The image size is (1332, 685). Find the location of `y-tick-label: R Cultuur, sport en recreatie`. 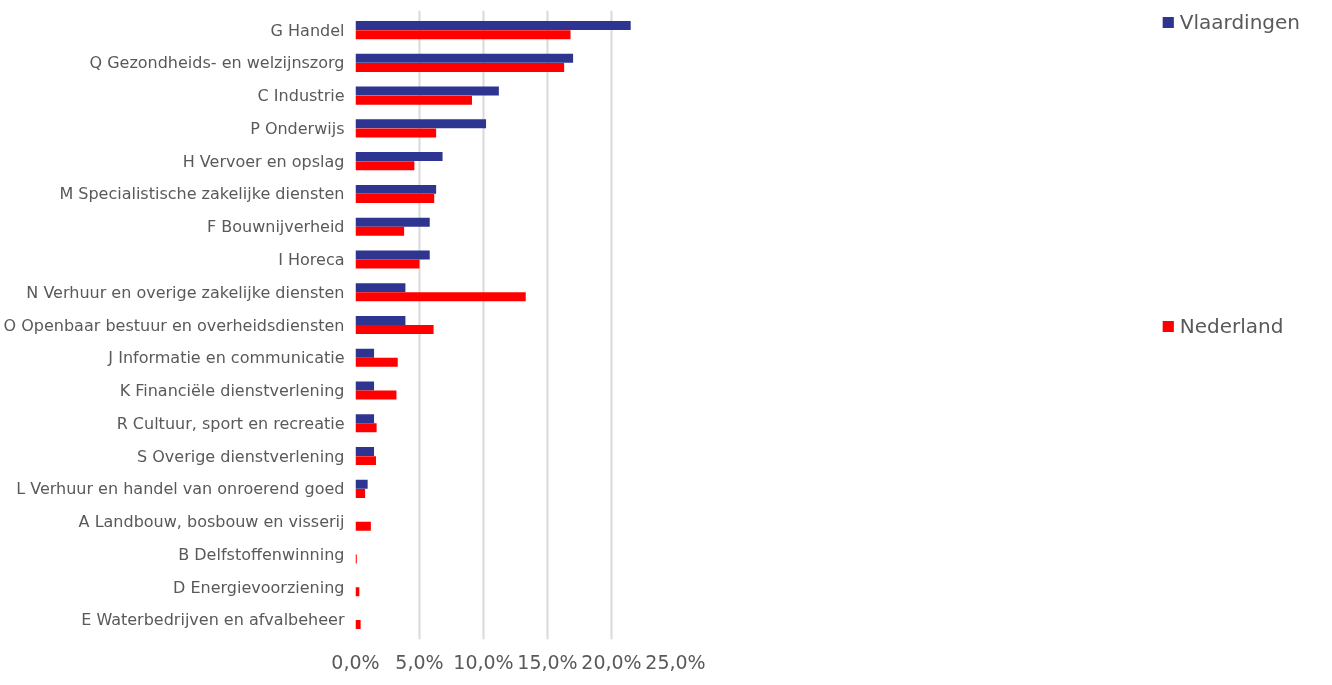

y-tick-label: R Cultuur, sport en recreatie is located at coordinates (230, 423).